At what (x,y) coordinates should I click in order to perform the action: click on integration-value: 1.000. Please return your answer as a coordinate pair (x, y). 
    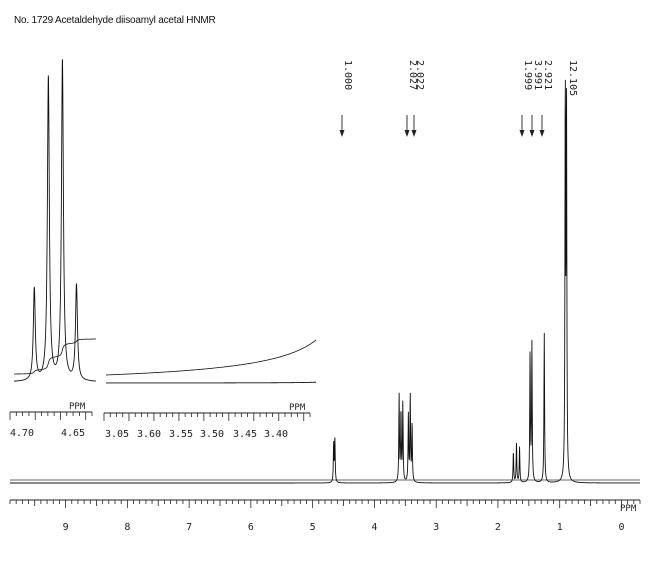
    Looking at the image, I should click on (347, 75).